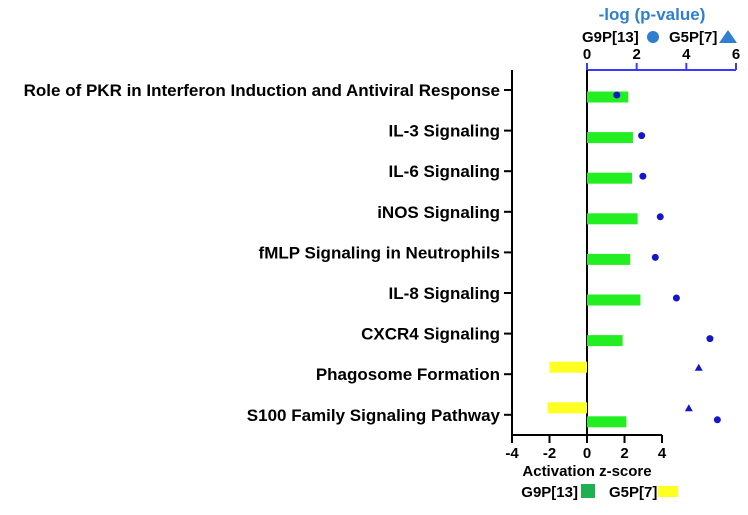 Image resolution: width=748 pixels, height=515 pixels. Describe the element at coordinates (444, 293) in the screenshot. I see `category-label: IL-8 Signaling` at that location.